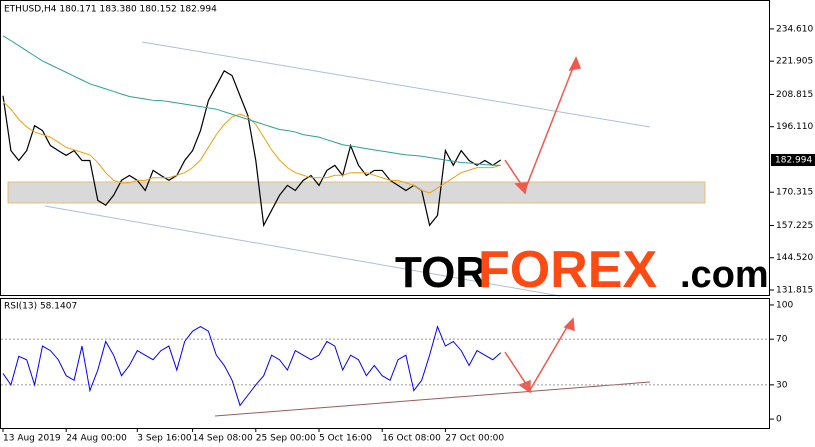 The image size is (815, 447). Describe the element at coordinates (396, 84) in the screenshot. I see `channel-top` at that location.